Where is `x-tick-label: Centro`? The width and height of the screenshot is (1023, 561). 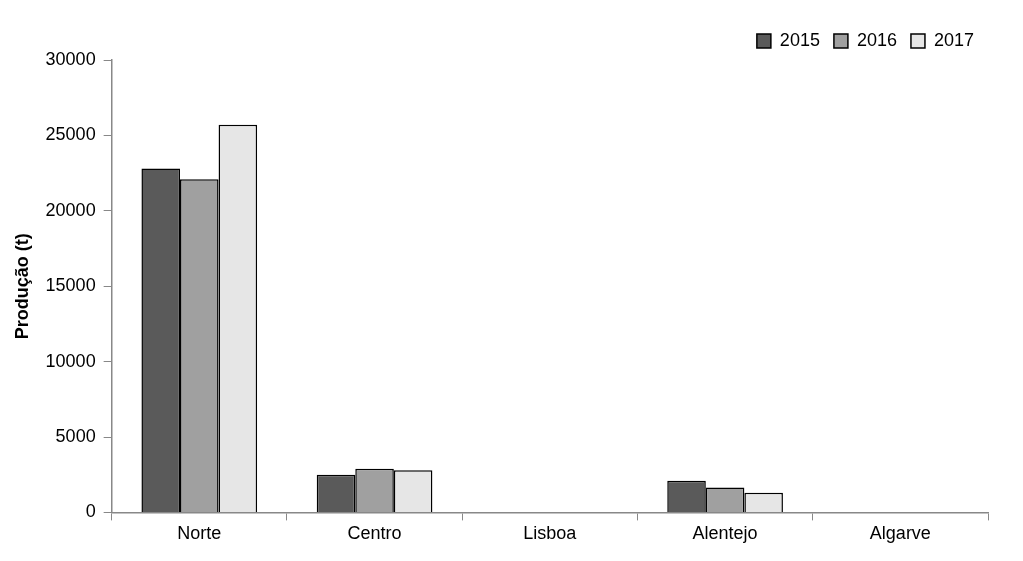 x-tick-label: Centro is located at coordinates (374, 533).